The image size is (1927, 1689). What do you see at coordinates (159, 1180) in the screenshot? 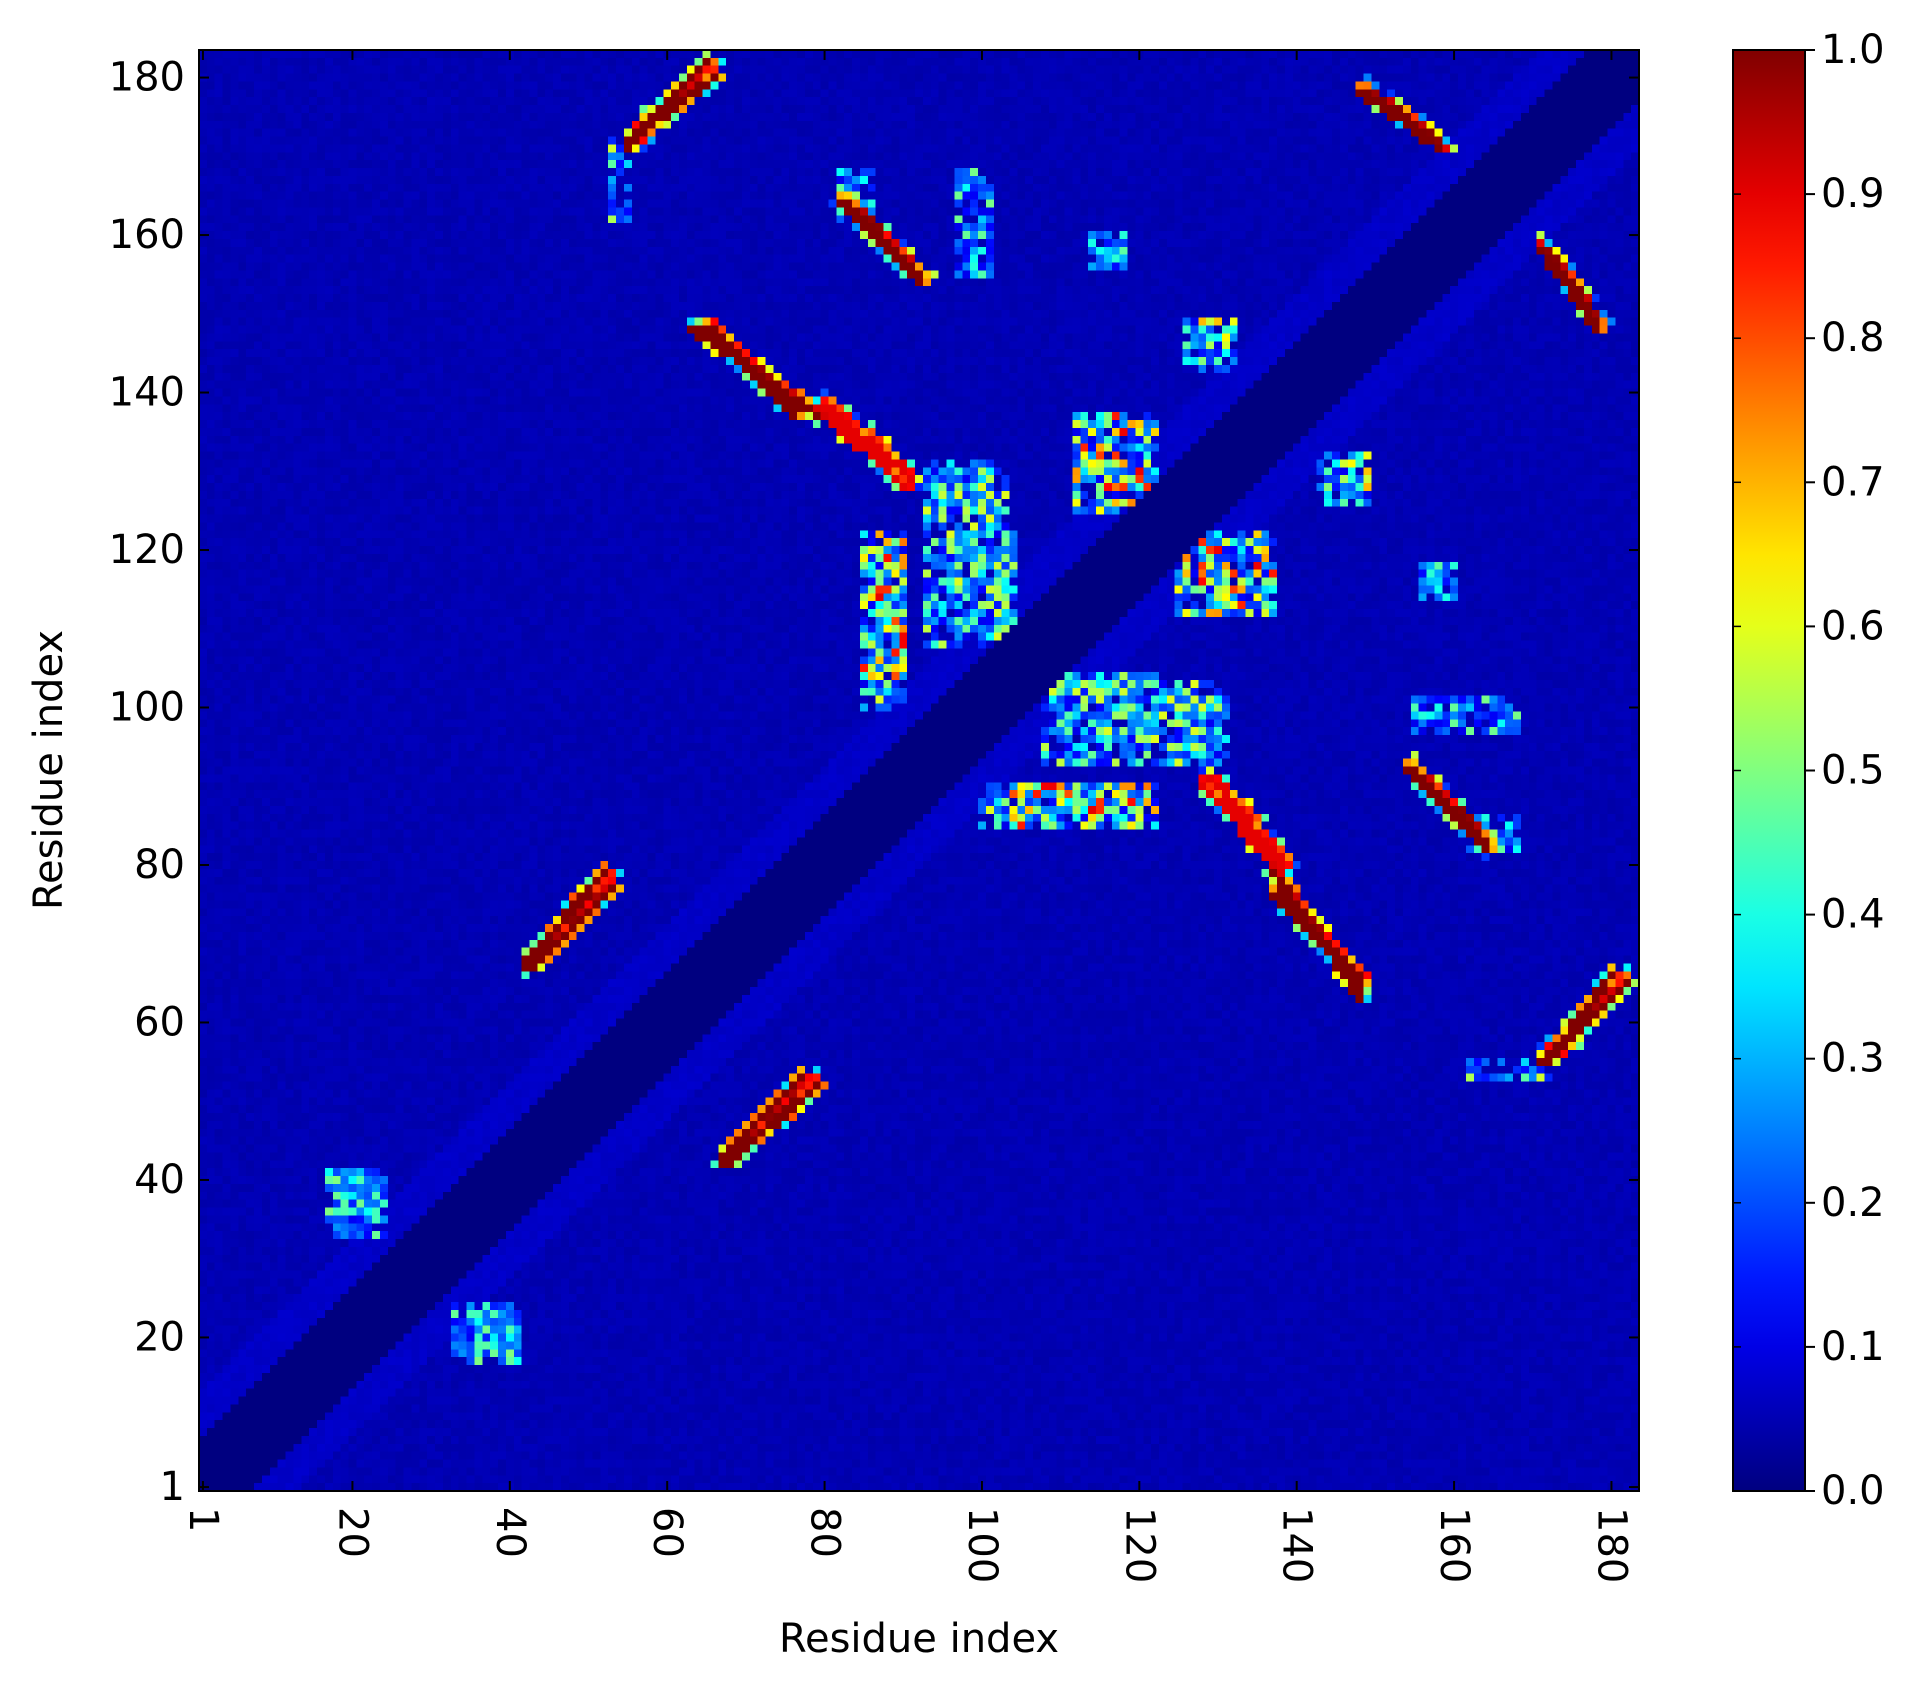
I see `y-tick-label: 40` at bounding box center [159, 1180].